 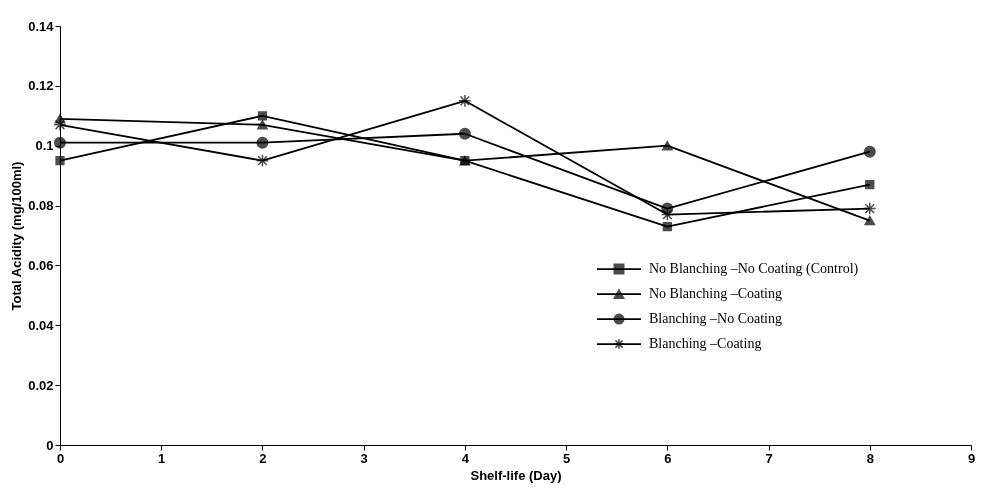 I want to click on y-tick-label: 0.08, so click(x=41, y=206).